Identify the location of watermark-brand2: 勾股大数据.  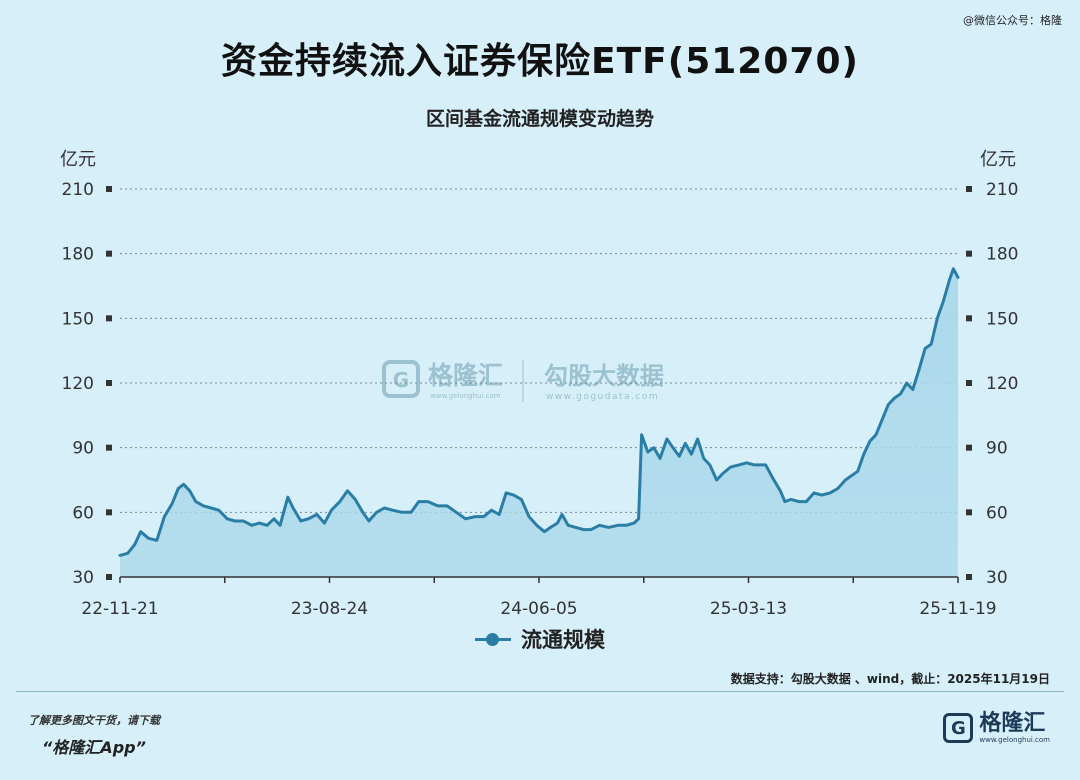
(604, 376).